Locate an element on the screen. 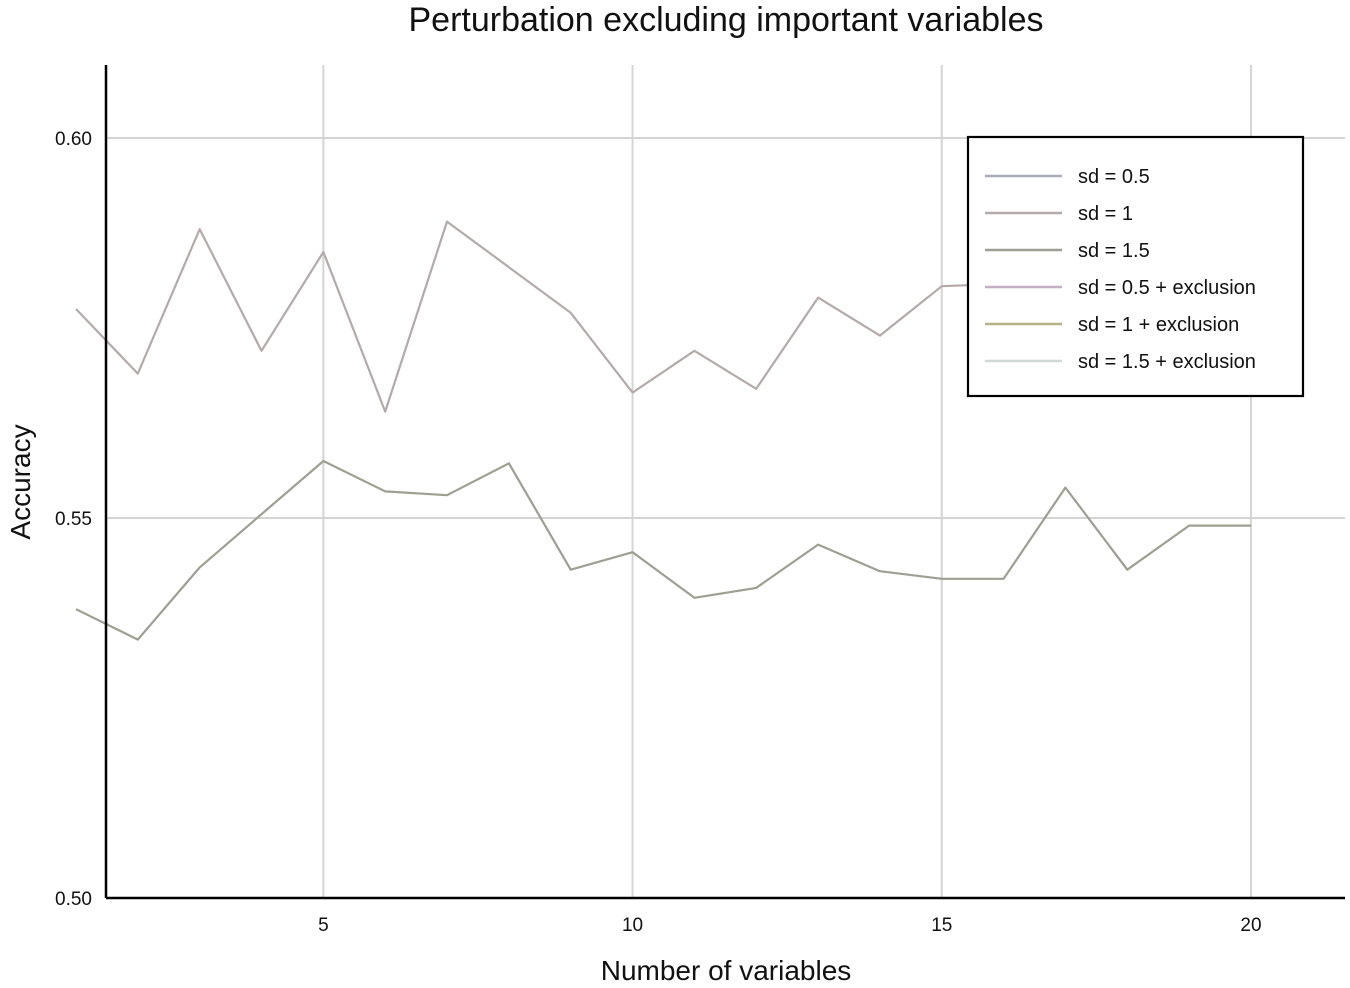 The width and height of the screenshot is (1350, 988). legend-entry-label: sd = 1.5 is located at coordinates (1114, 251).